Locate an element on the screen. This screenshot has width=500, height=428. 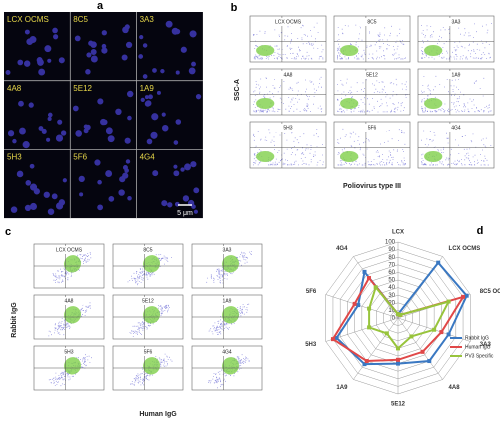
legend-label: PV3 Specific is located at coordinates (479, 356).